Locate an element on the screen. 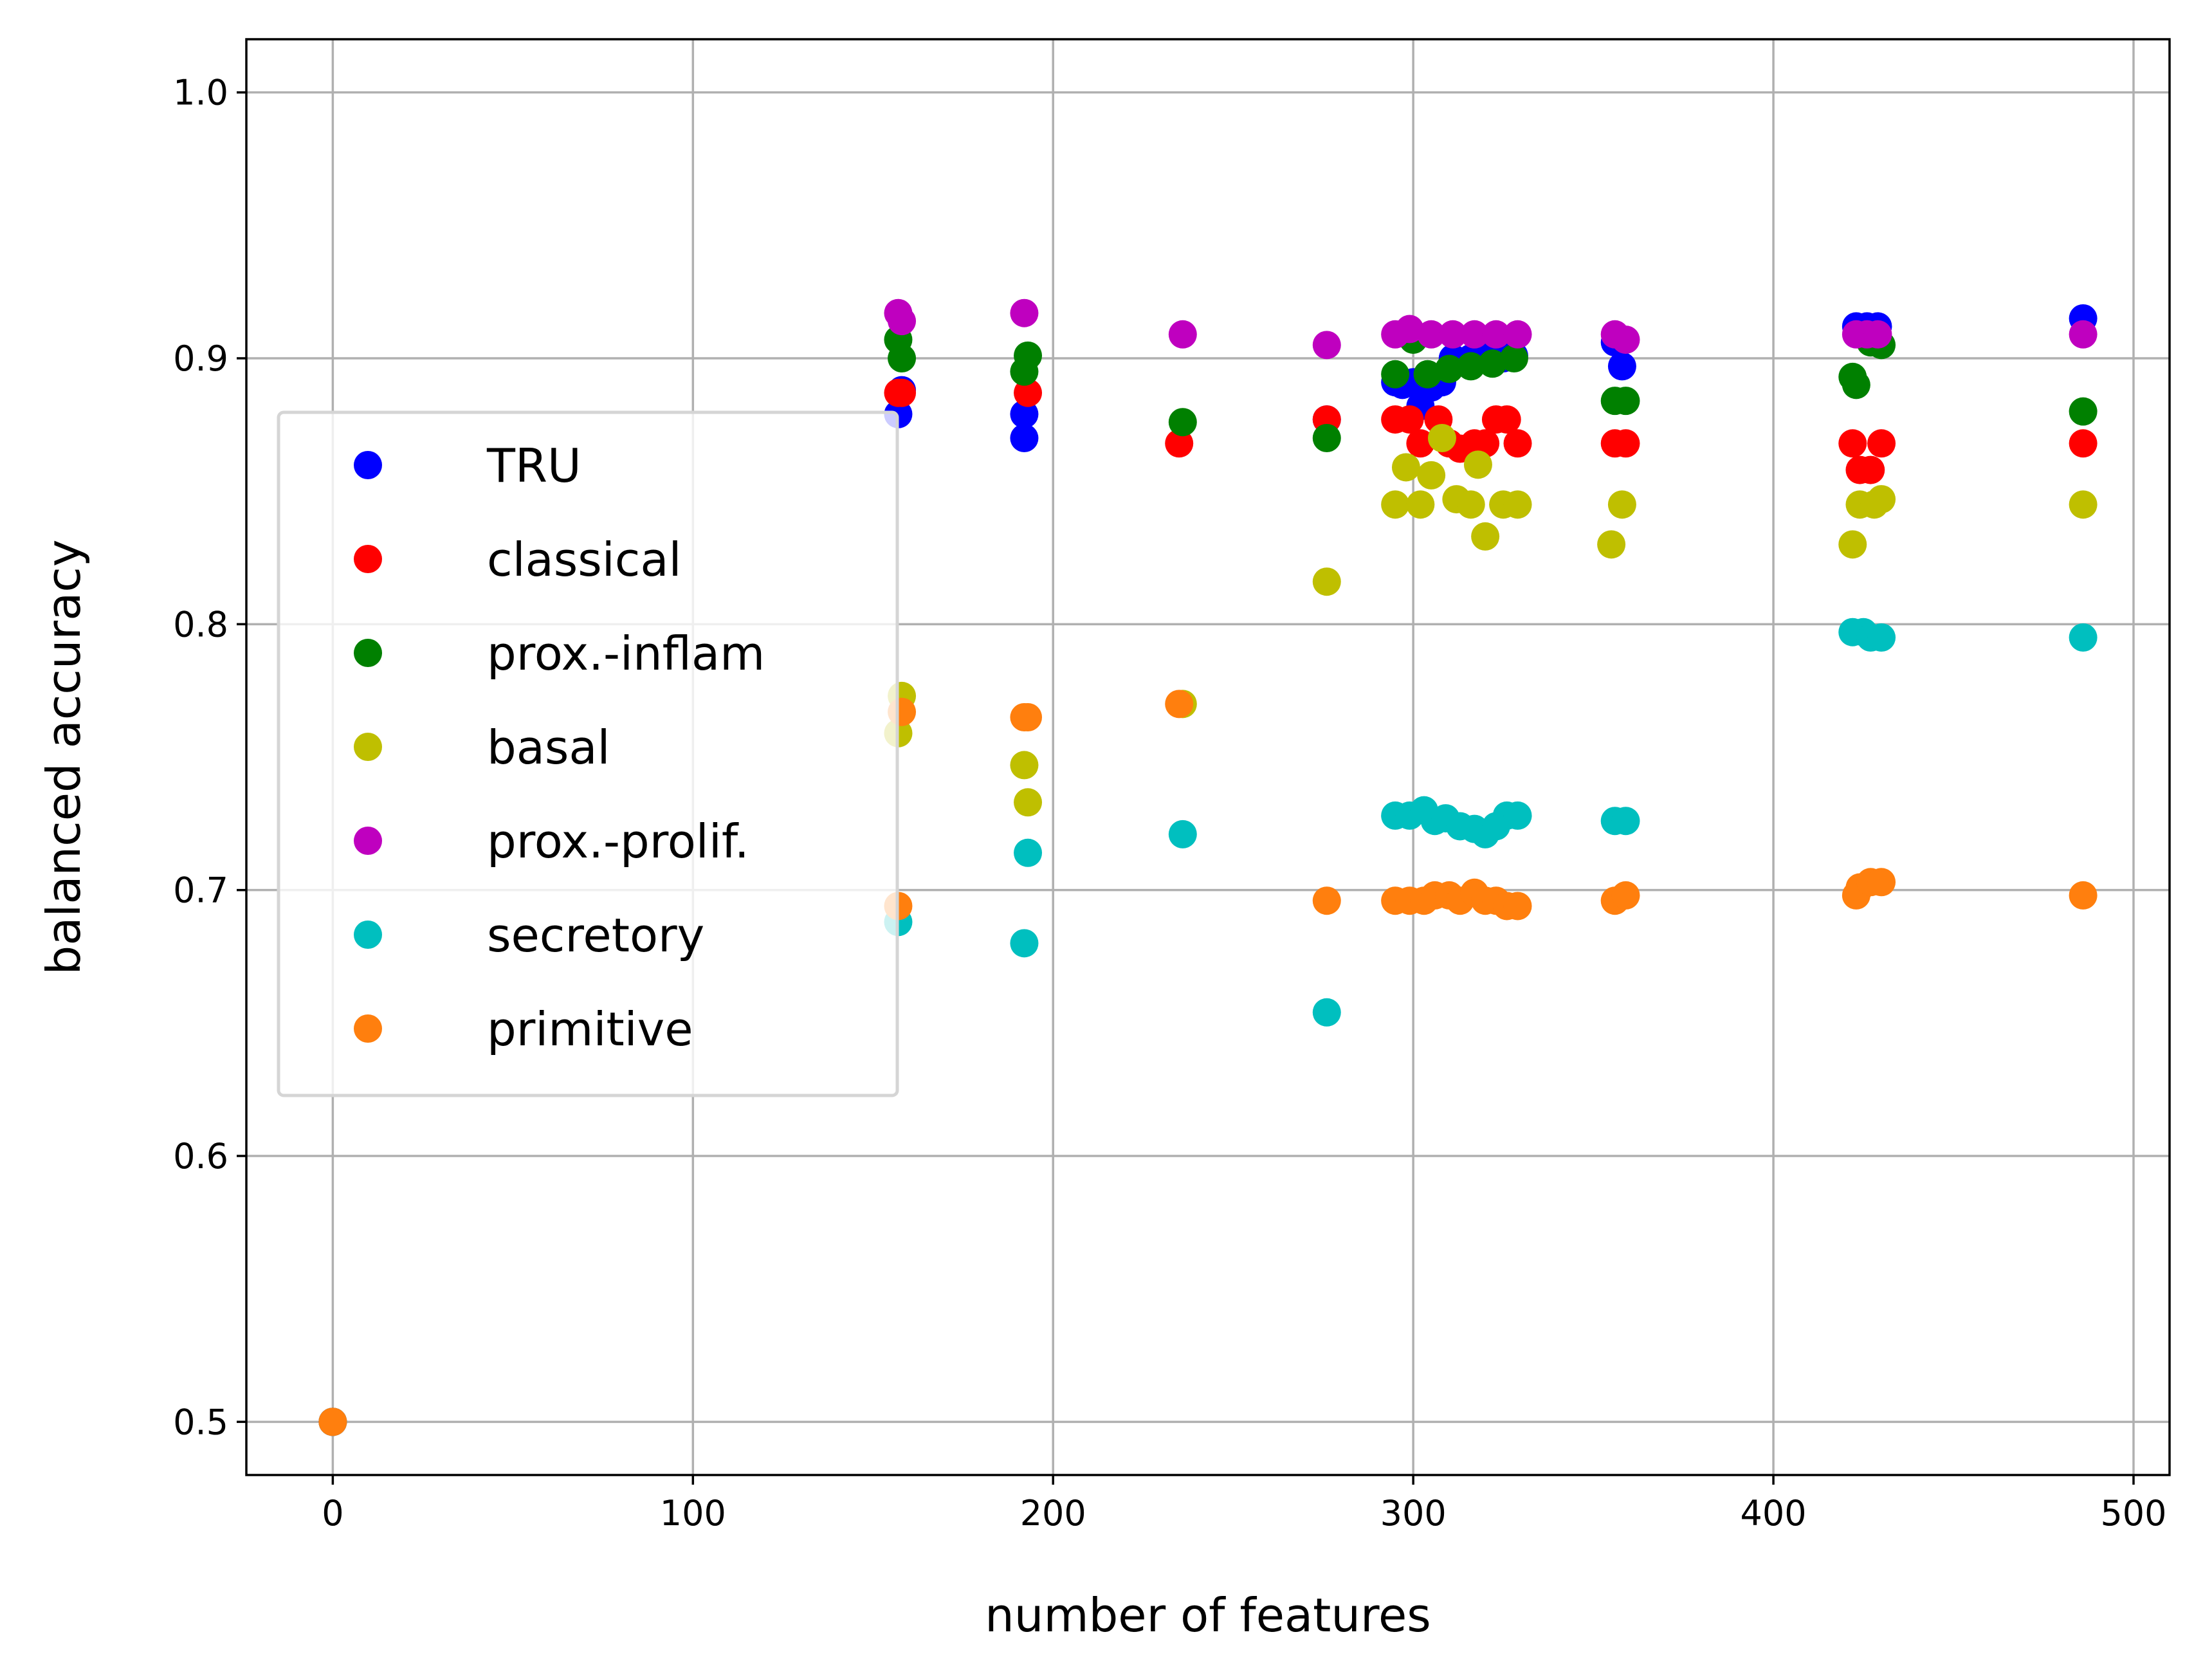 This screenshot has width=2212, height=1677. x-tick-label: 400 is located at coordinates (1774, 1513).